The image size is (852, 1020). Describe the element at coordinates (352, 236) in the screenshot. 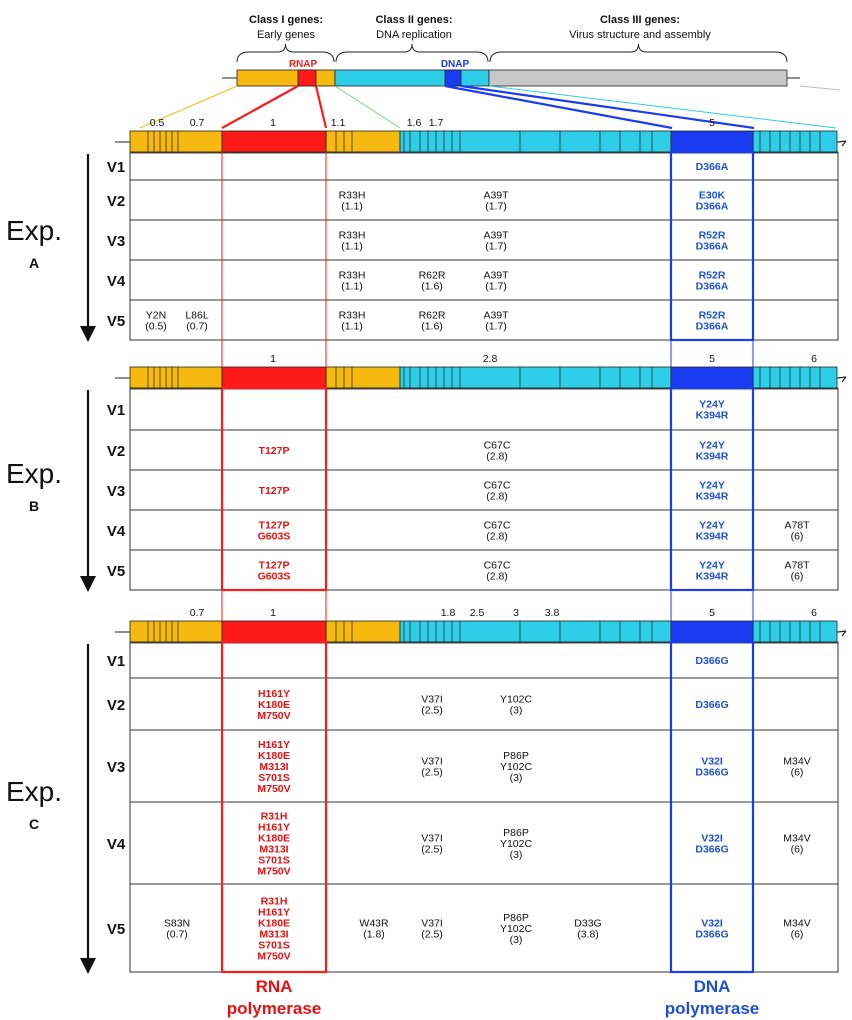

I see `mutation-other-V3-0: R33H` at that location.